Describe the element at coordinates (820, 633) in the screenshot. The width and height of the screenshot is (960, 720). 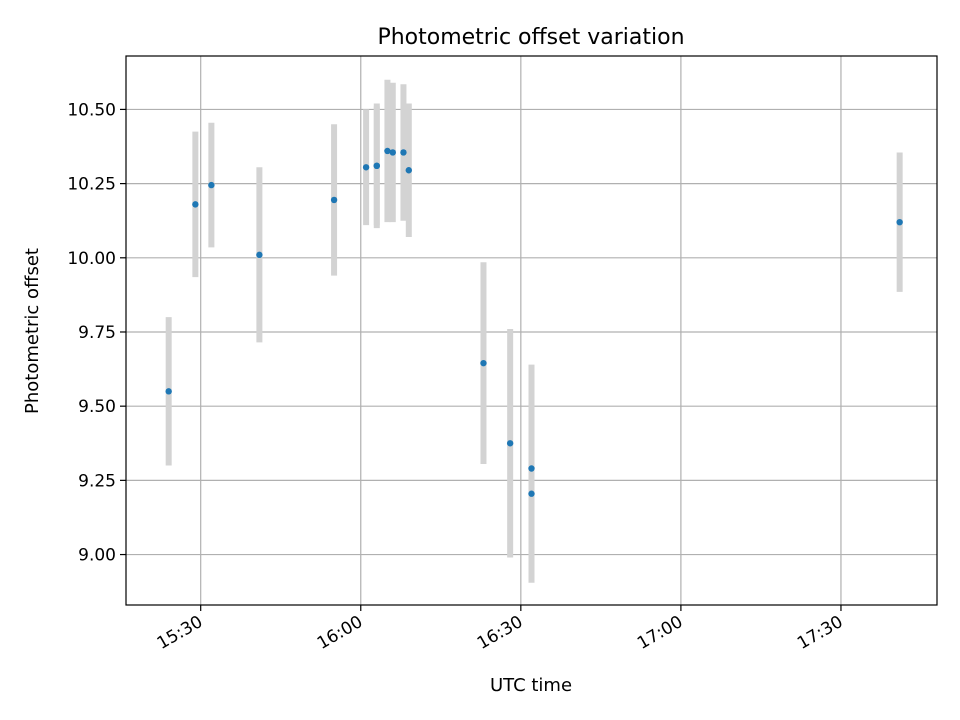
I see `x-tick-label: 17:30` at that location.